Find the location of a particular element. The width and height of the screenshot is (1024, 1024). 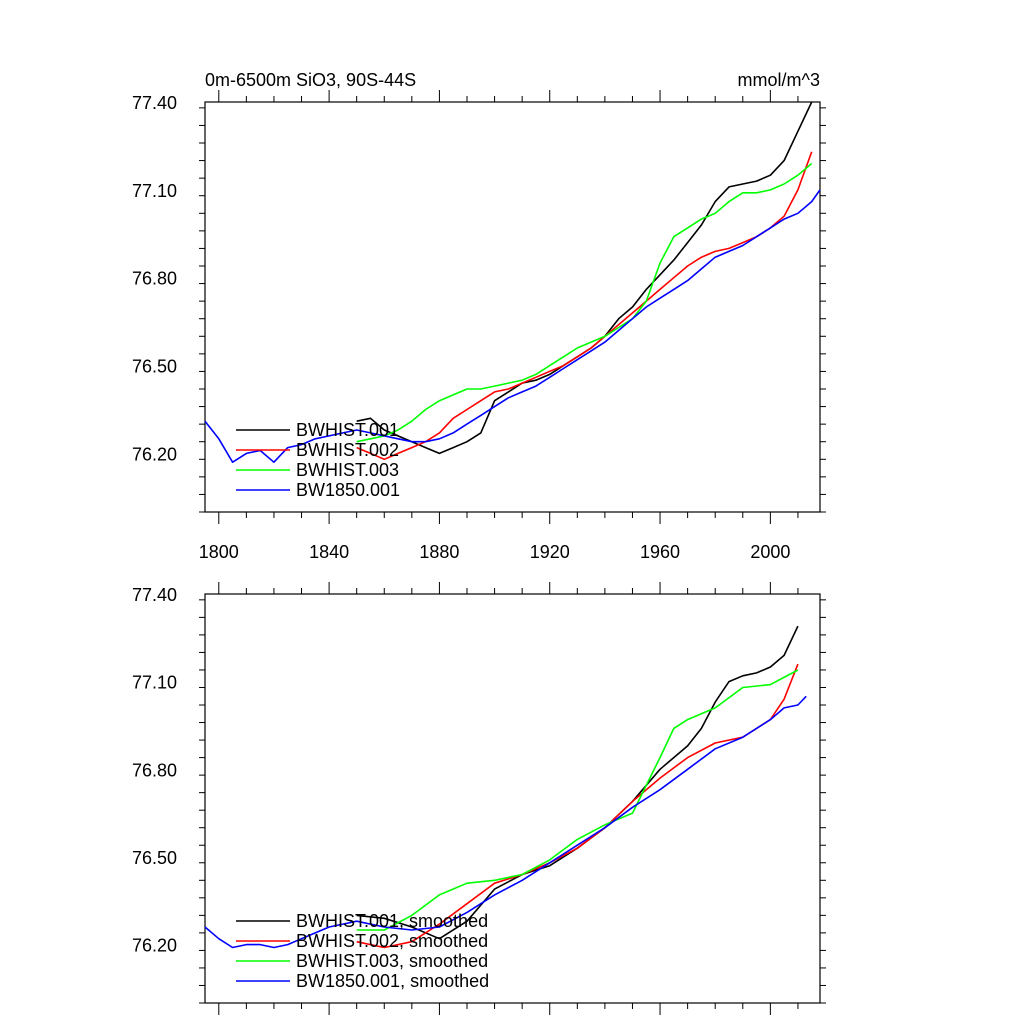

x-tick-label: 1800 is located at coordinates (219, 552).